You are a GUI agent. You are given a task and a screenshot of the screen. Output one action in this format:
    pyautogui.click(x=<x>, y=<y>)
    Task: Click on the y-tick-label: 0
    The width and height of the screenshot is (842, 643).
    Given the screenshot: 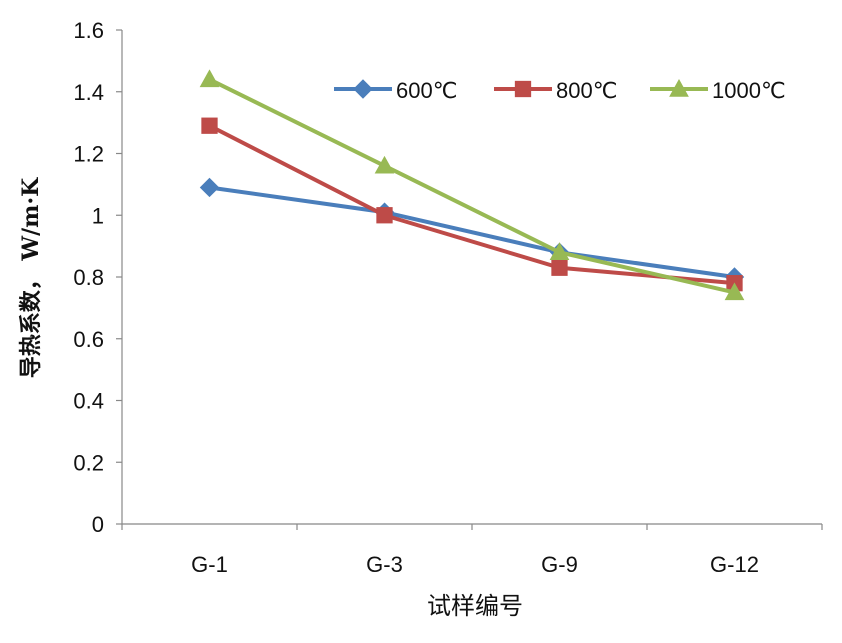 What is the action you would take?
    pyautogui.click(x=98, y=524)
    